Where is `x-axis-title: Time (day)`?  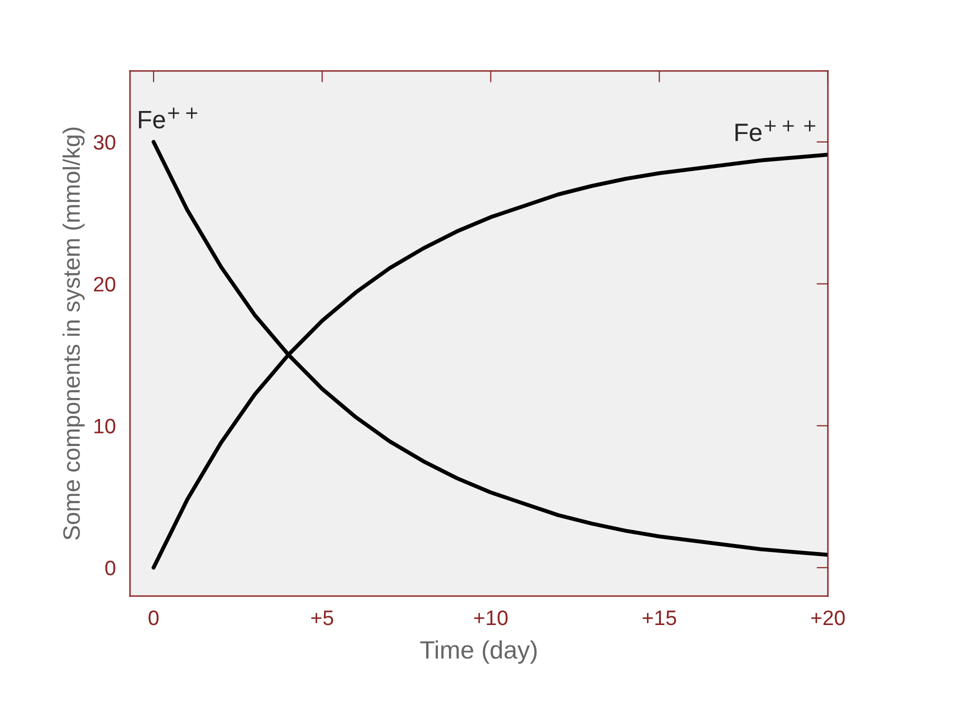 x-axis-title: Time (day) is located at coordinates (478, 652).